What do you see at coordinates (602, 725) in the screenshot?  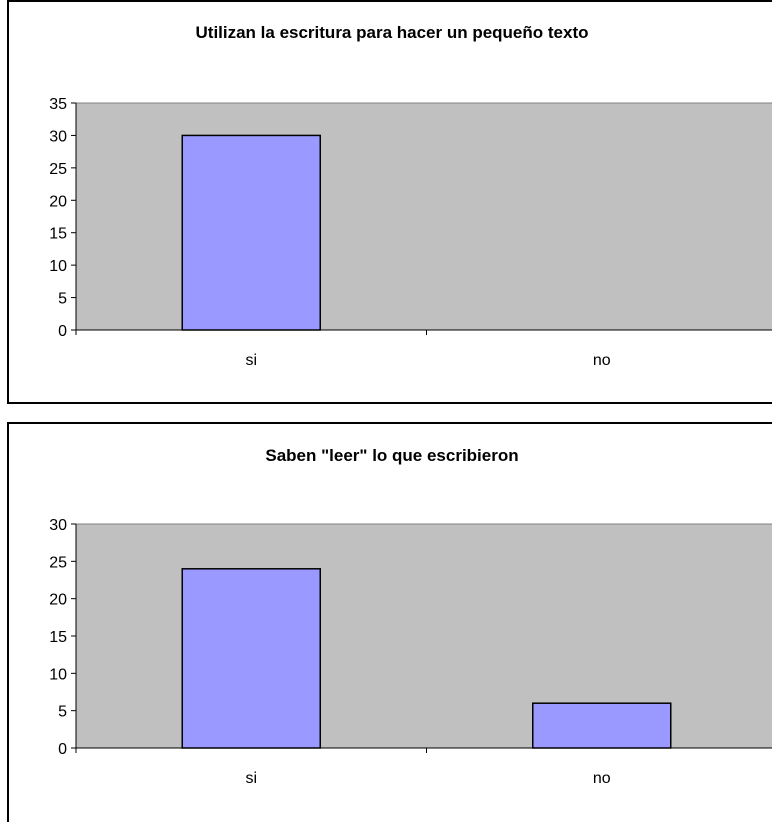 I see `bar-no` at bounding box center [602, 725].